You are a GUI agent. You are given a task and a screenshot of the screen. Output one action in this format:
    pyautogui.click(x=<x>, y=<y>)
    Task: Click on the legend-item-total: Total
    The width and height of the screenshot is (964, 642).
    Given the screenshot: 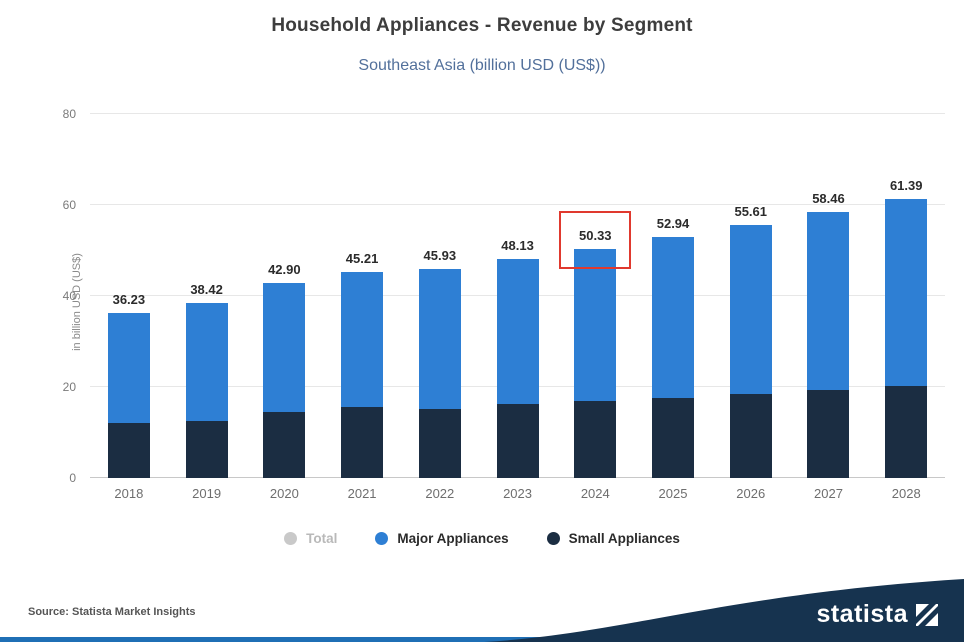 What is the action you would take?
    pyautogui.click(x=310, y=538)
    